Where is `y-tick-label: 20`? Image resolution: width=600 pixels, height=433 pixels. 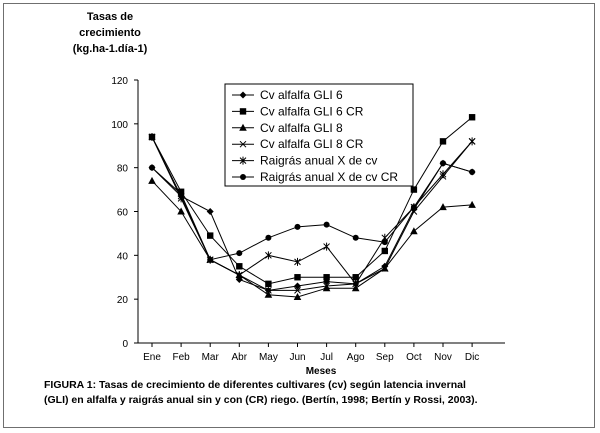 y-tick-label: 20 is located at coordinates (123, 300).